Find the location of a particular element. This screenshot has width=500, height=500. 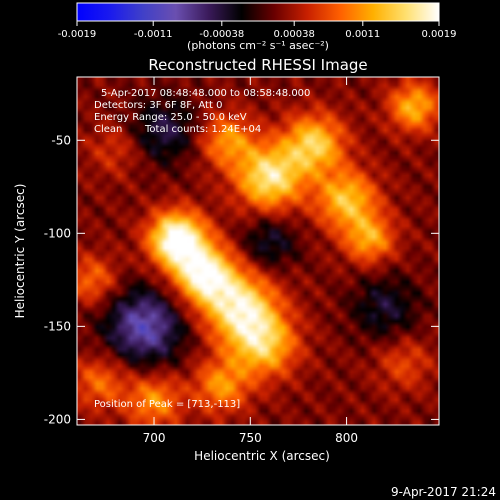

colorbar-tick-label: 0.0011 is located at coordinates (362, 34).